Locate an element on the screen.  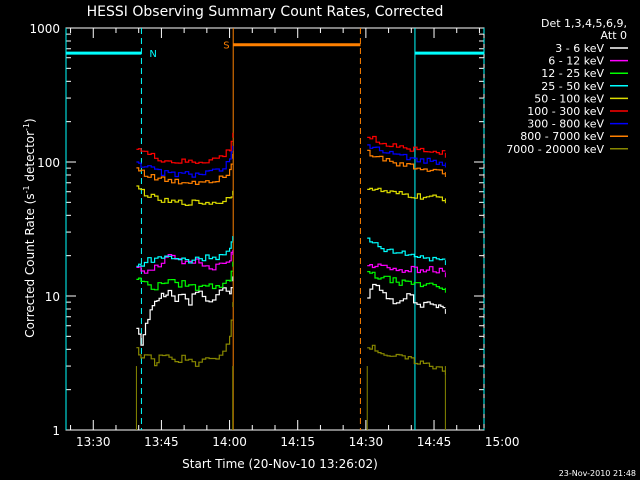
x-tick-label: 14:00 is located at coordinates (229, 442).